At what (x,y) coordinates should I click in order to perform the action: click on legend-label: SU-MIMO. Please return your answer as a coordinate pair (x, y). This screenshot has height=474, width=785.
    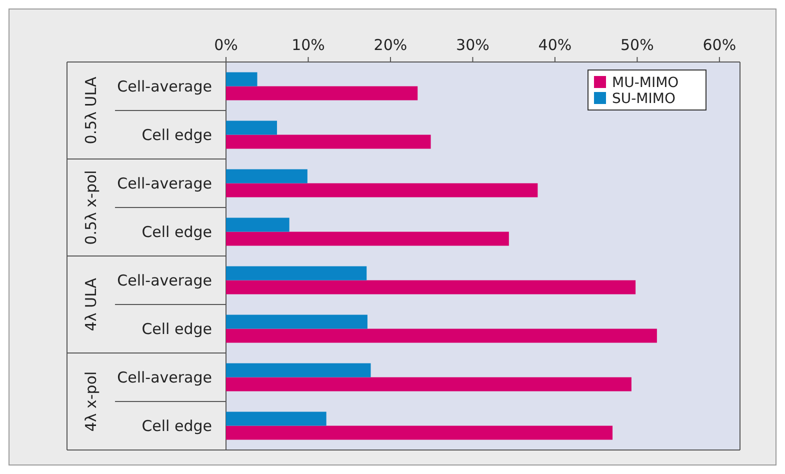
    Looking at the image, I should click on (644, 99).